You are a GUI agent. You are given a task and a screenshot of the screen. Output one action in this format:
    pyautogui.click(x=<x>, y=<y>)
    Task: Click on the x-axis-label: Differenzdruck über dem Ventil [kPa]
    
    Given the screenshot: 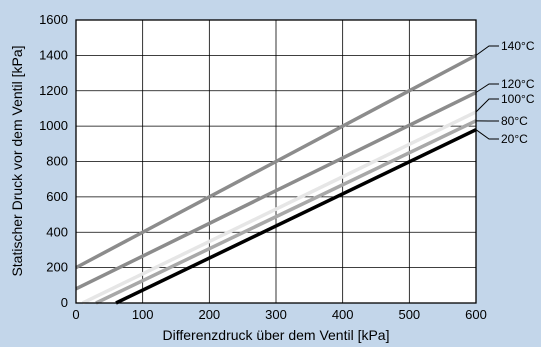 What is the action you would take?
    pyautogui.click(x=276, y=335)
    